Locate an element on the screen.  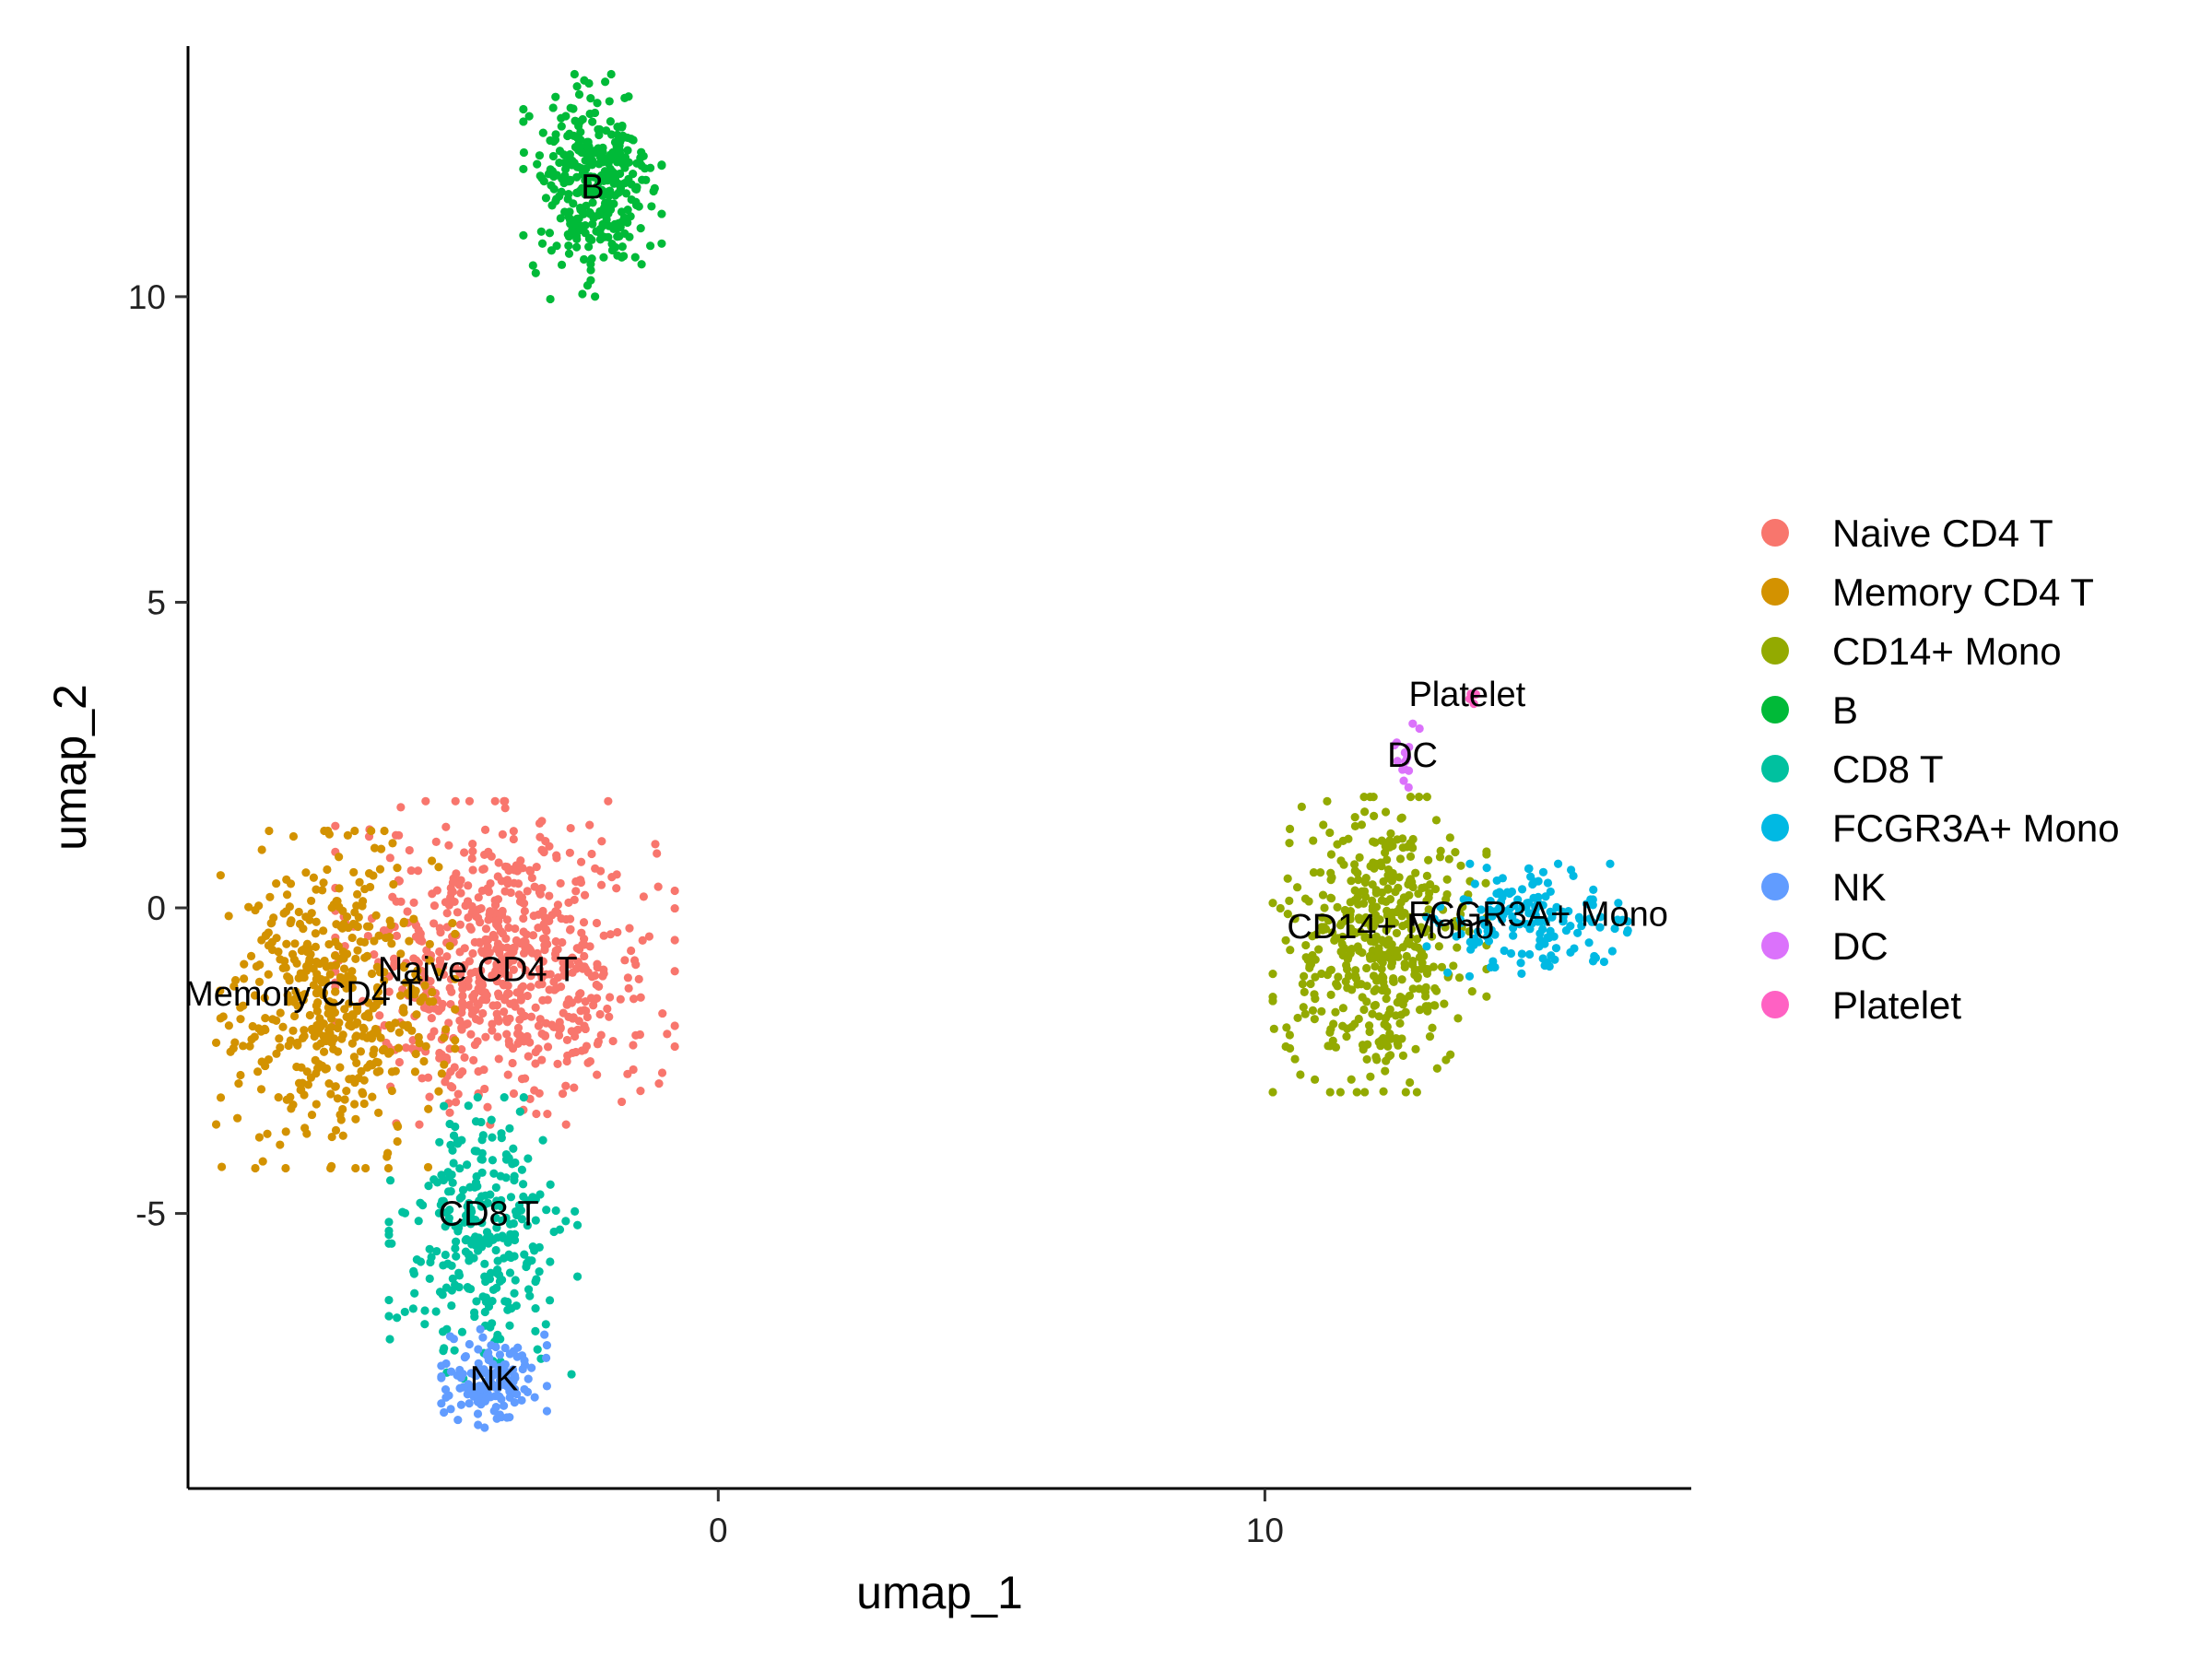
legend-label: CD14+ Mono is located at coordinates (1947, 651).